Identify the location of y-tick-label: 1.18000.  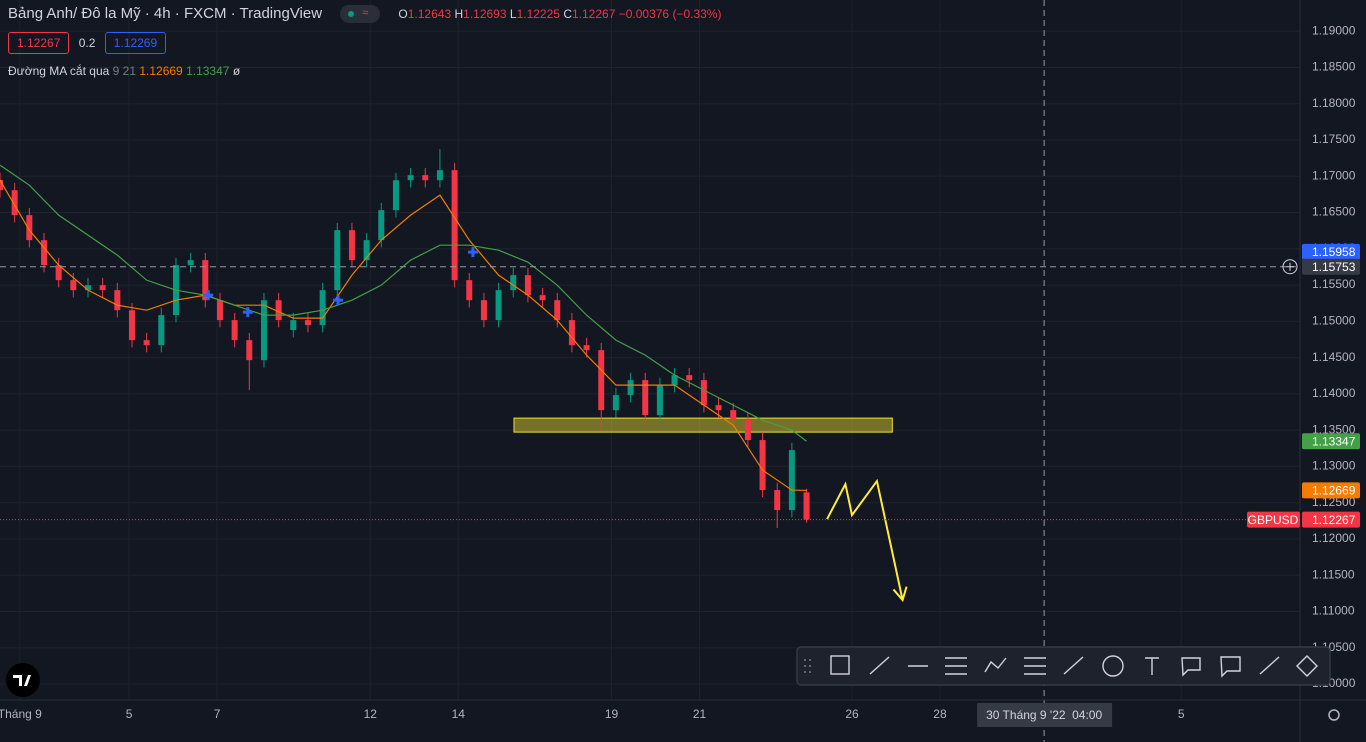
(1334, 103).